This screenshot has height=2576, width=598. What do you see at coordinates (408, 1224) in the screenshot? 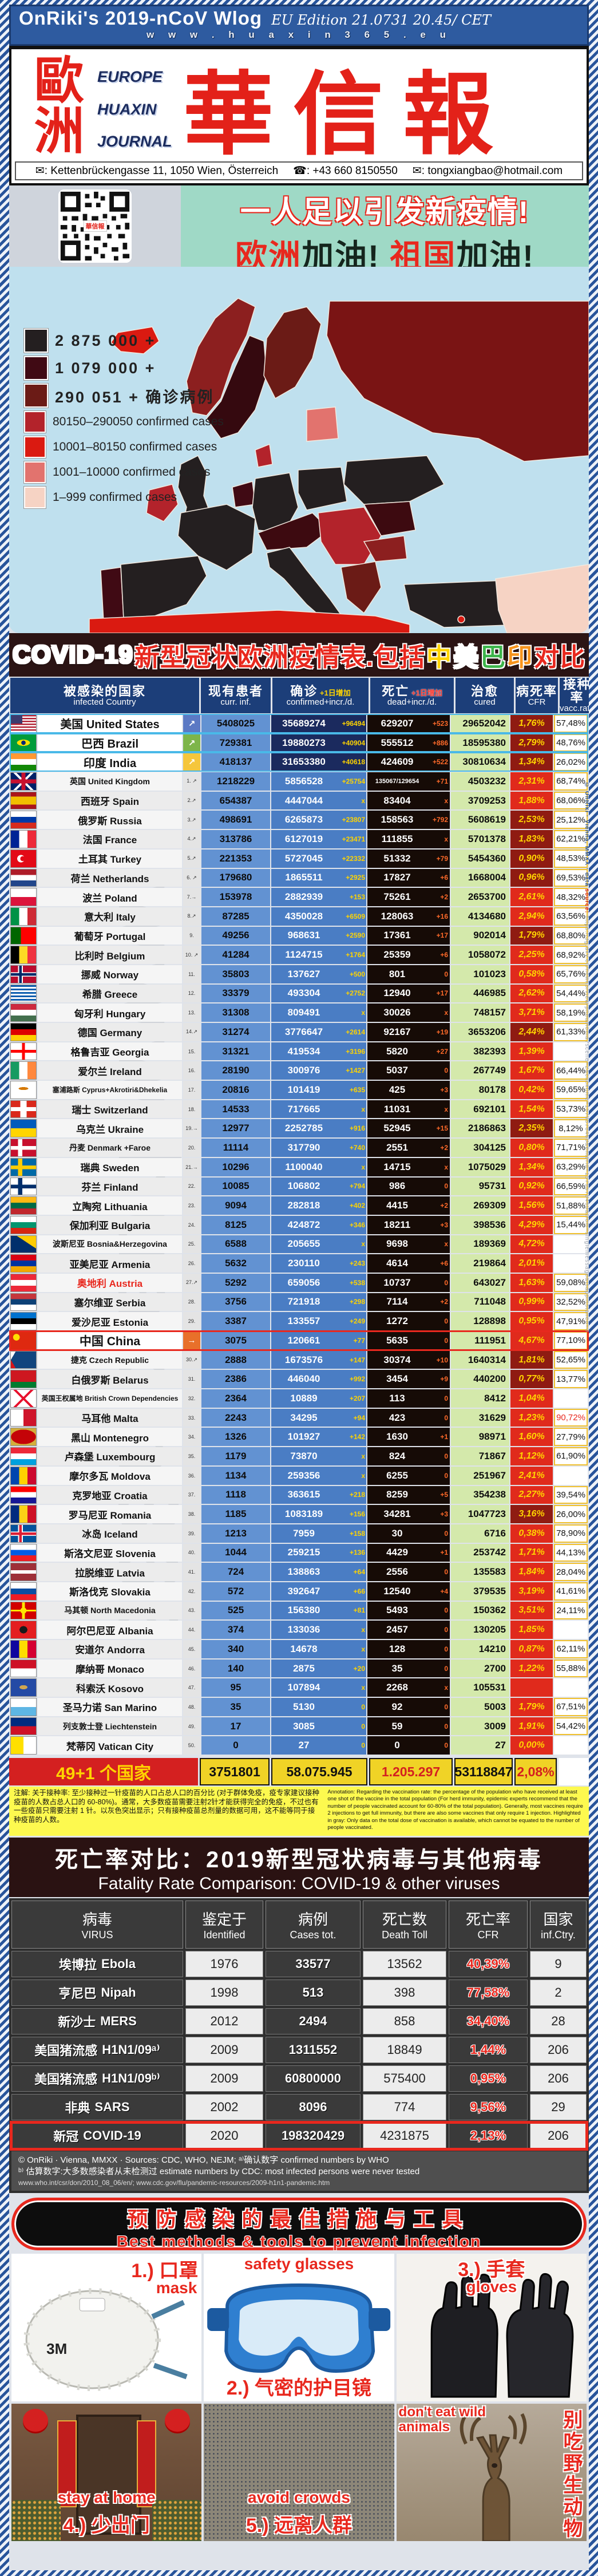
I see `dead-cell: 18211 +3` at bounding box center [408, 1224].